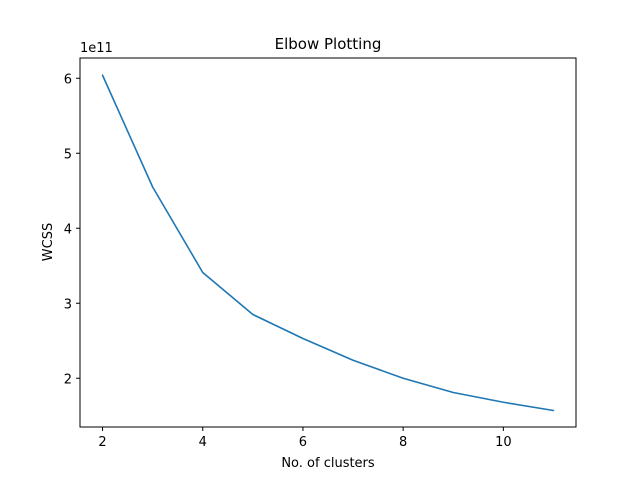  What do you see at coordinates (403, 442) in the screenshot?
I see `x-tick-label: 8` at bounding box center [403, 442].